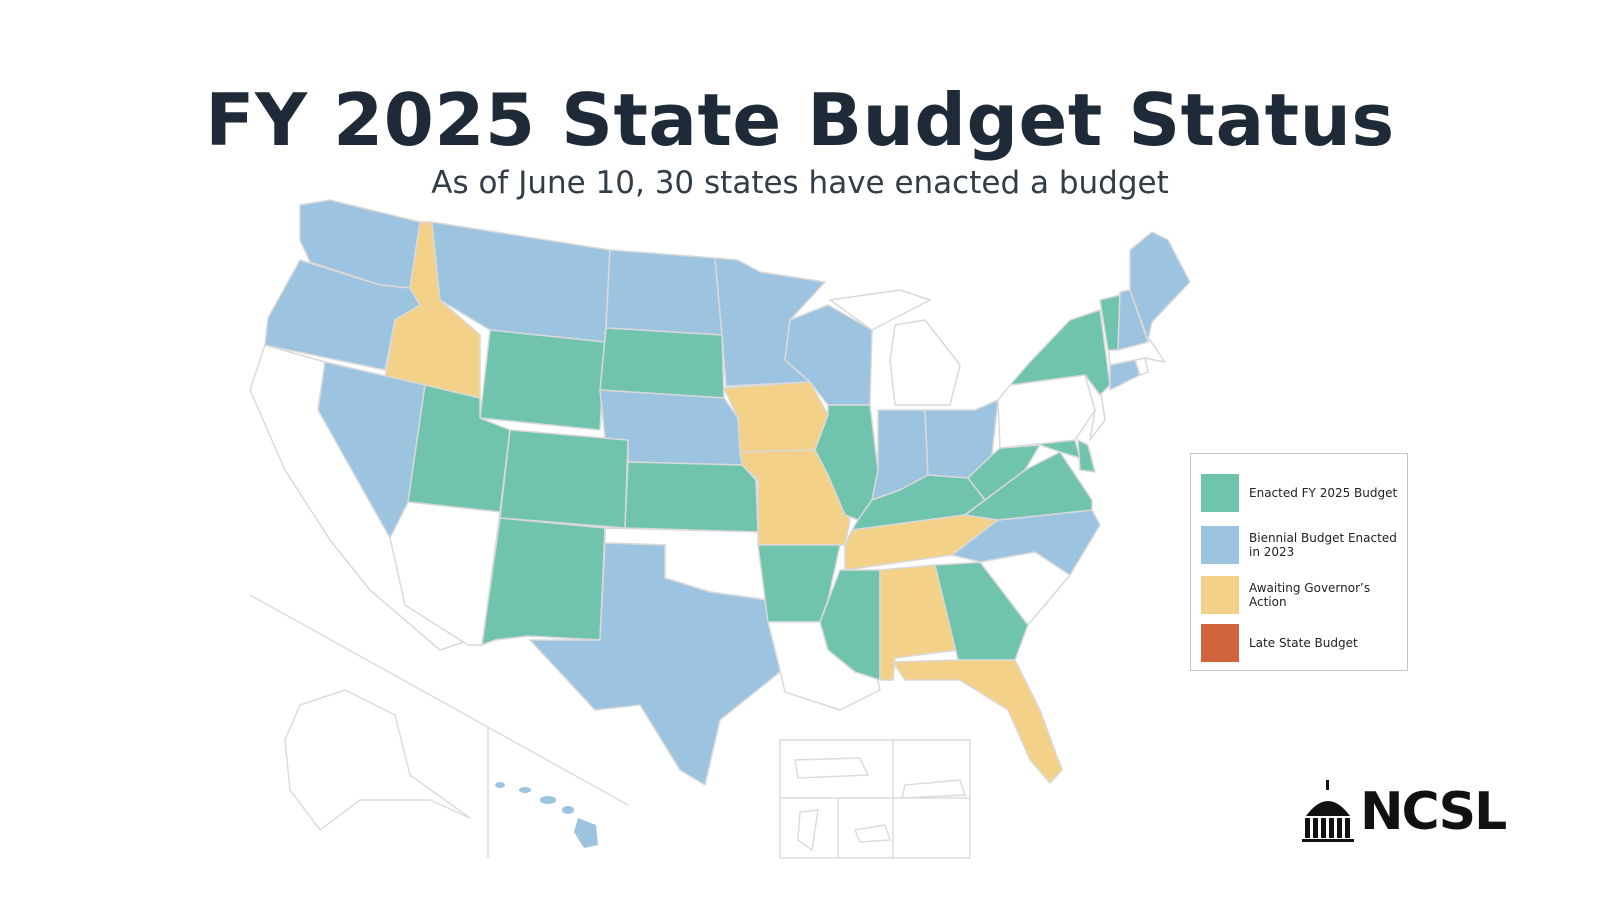 Image resolution: width=1600 pixels, height=900 pixels. Describe the element at coordinates (377, 760) in the screenshot. I see `state-ak` at that location.